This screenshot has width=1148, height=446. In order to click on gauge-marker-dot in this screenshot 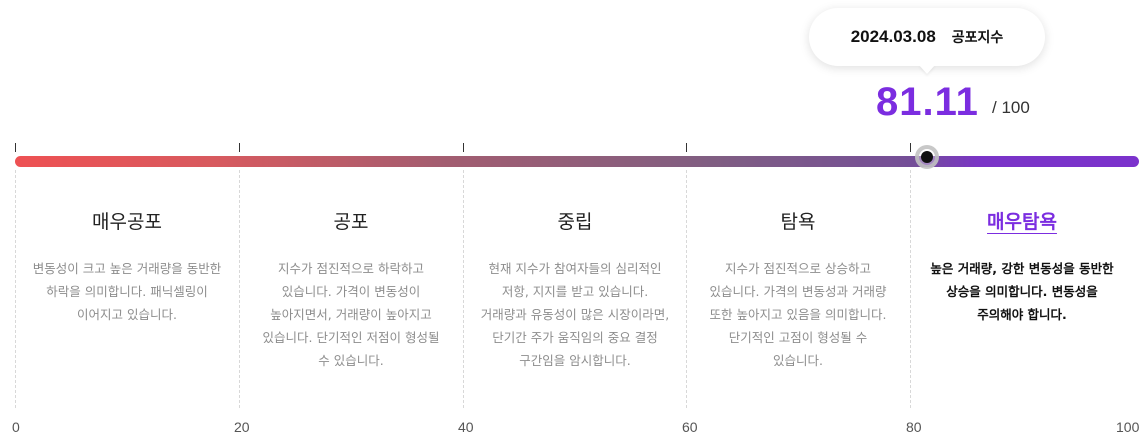, I will do `click(926, 157)`.